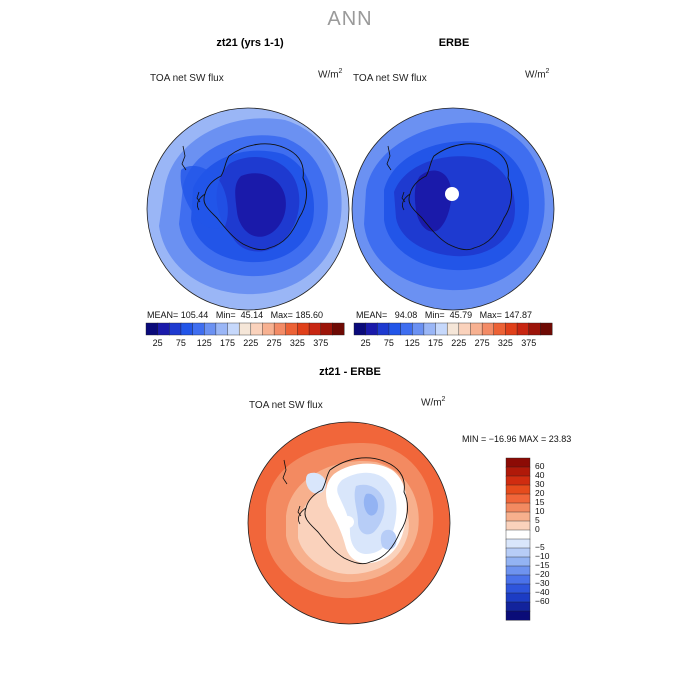 The height and width of the screenshot is (700, 700). I want to click on diff-colorbar-tick-label: −30, so click(542, 583).